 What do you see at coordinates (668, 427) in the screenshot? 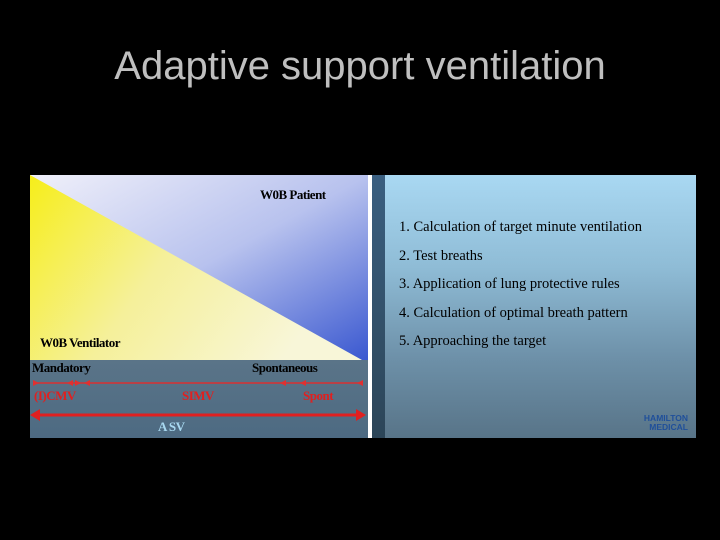
I see `logo-line2: MEDICAL` at bounding box center [668, 427].